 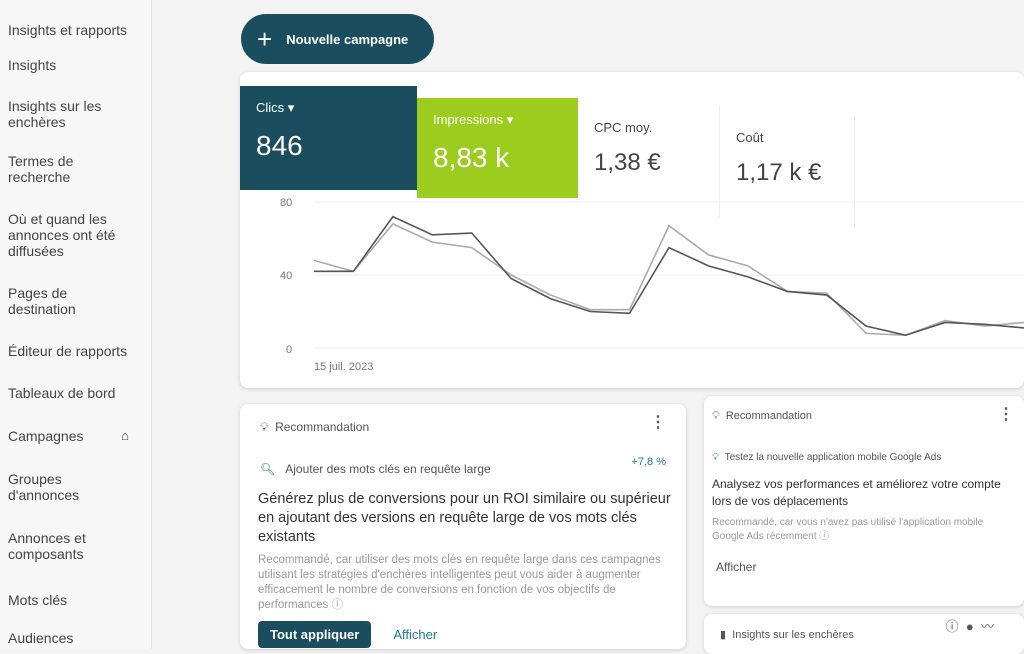 I want to click on metric-label: CPC moy., so click(x=623, y=127).